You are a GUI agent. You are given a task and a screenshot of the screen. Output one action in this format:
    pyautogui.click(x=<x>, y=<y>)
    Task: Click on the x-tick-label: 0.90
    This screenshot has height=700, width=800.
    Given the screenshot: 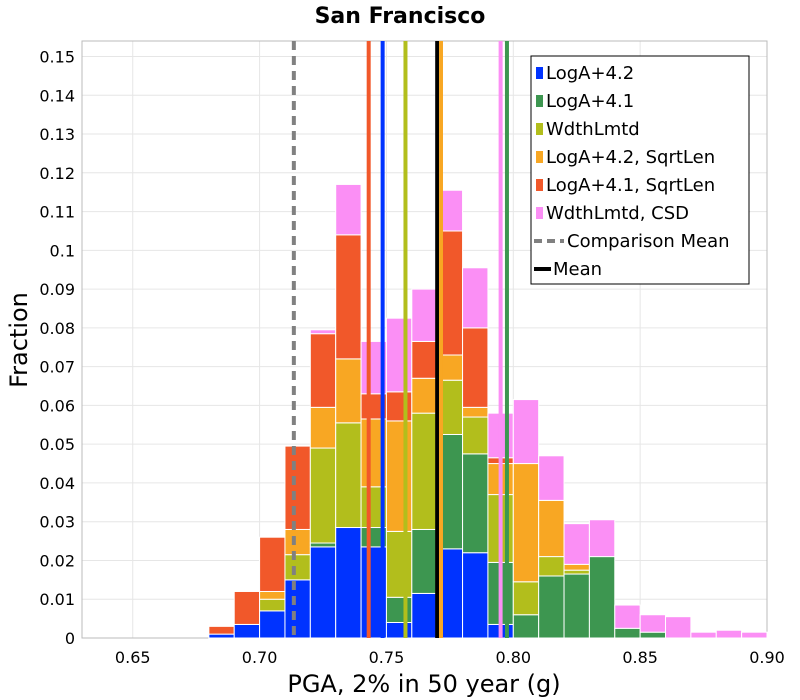 What is the action you would take?
    pyautogui.click(x=767, y=657)
    